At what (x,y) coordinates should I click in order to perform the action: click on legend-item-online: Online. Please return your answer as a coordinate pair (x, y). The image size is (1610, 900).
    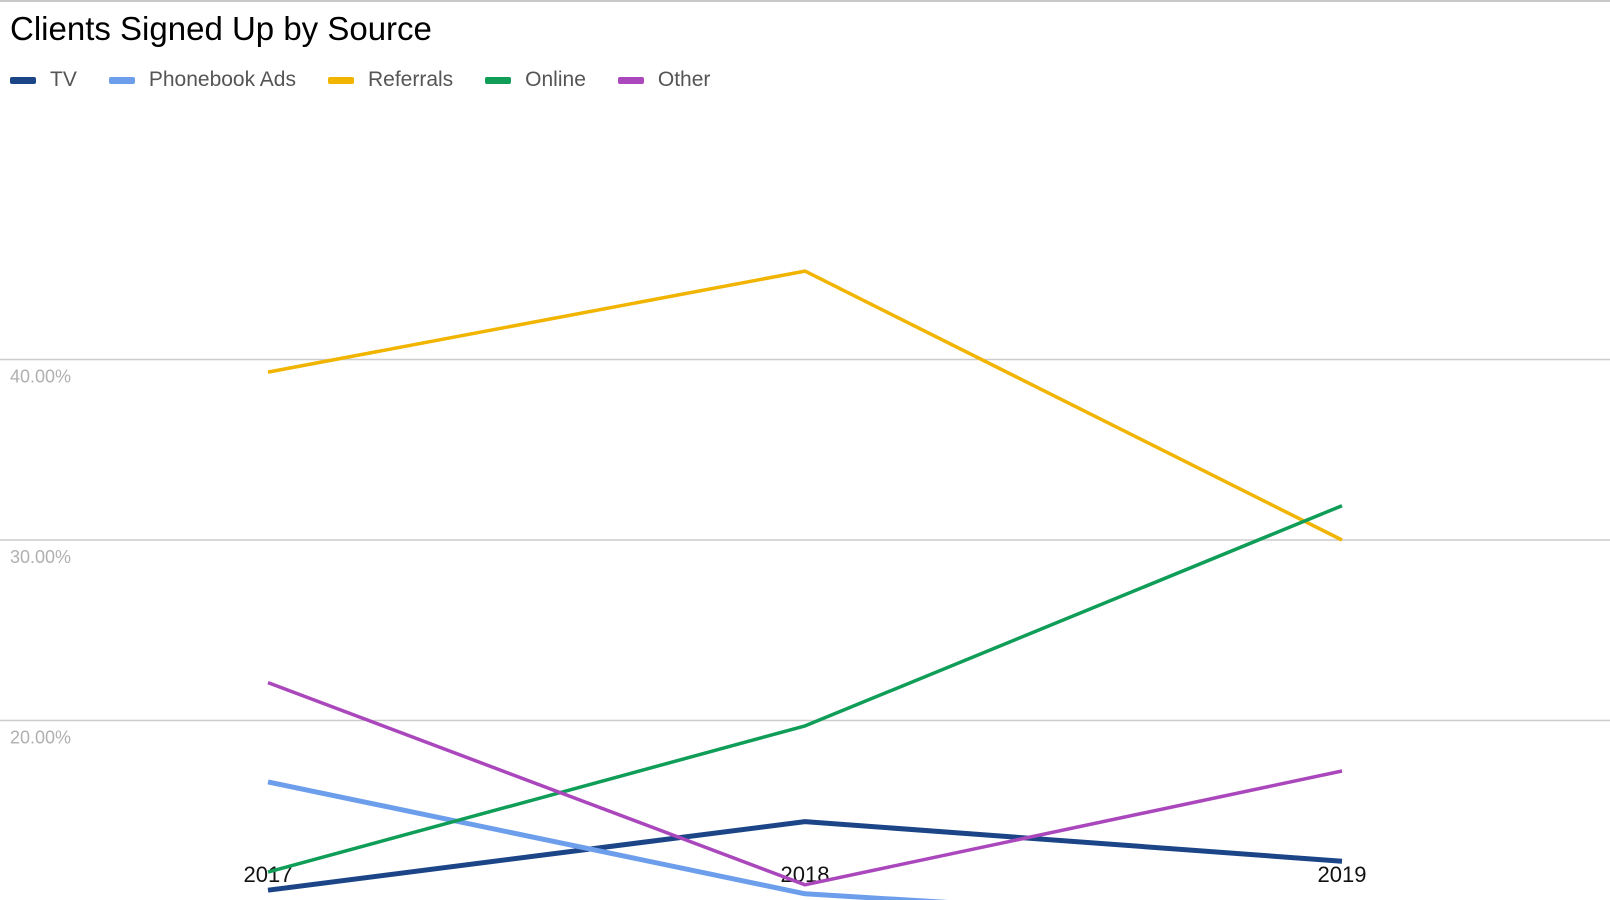
    Looking at the image, I should click on (535, 80).